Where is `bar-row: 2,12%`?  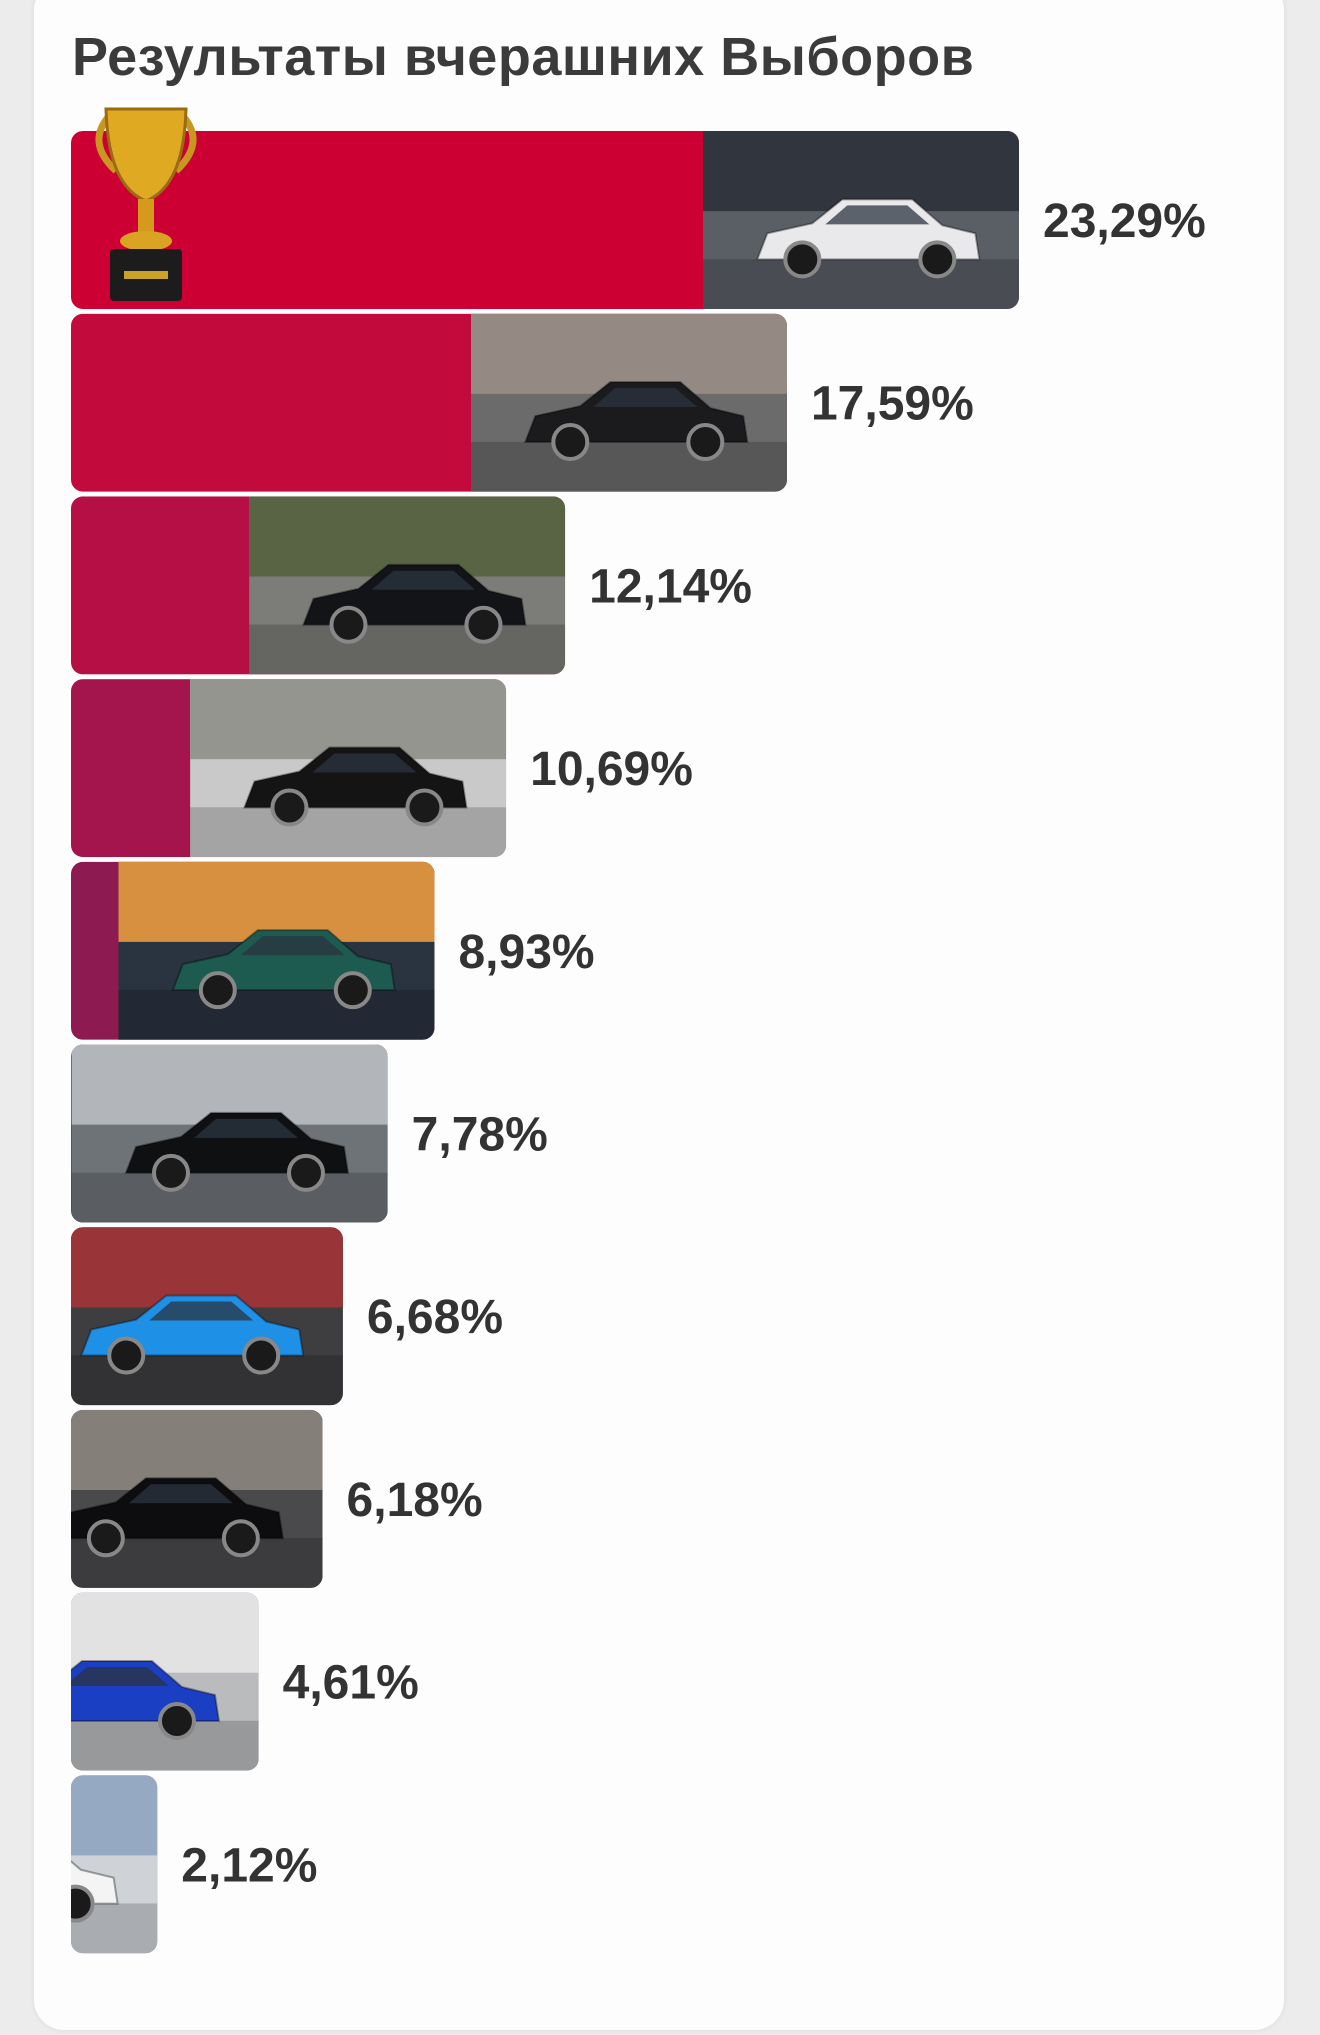
bar-row: 2,12% is located at coordinates (194, 1864).